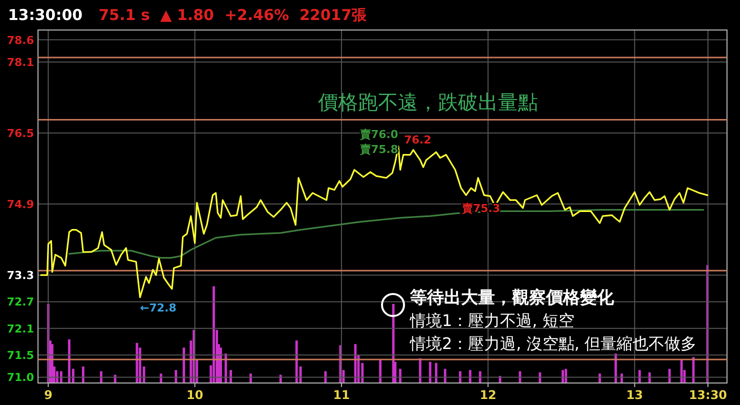 The width and height of the screenshot is (740, 405). I want to click on y-tick-label: 74.9, so click(20, 205).